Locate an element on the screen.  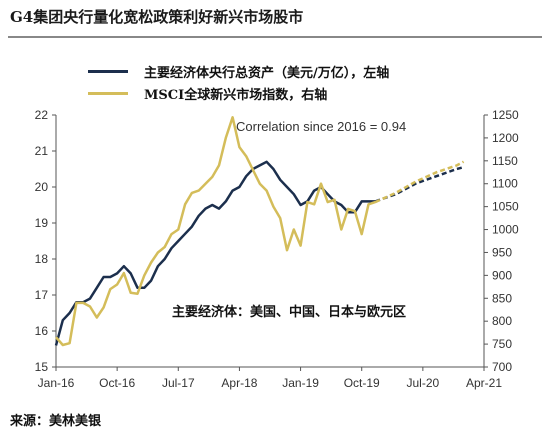
right-tick-label: 900 is located at coordinates (502, 275).